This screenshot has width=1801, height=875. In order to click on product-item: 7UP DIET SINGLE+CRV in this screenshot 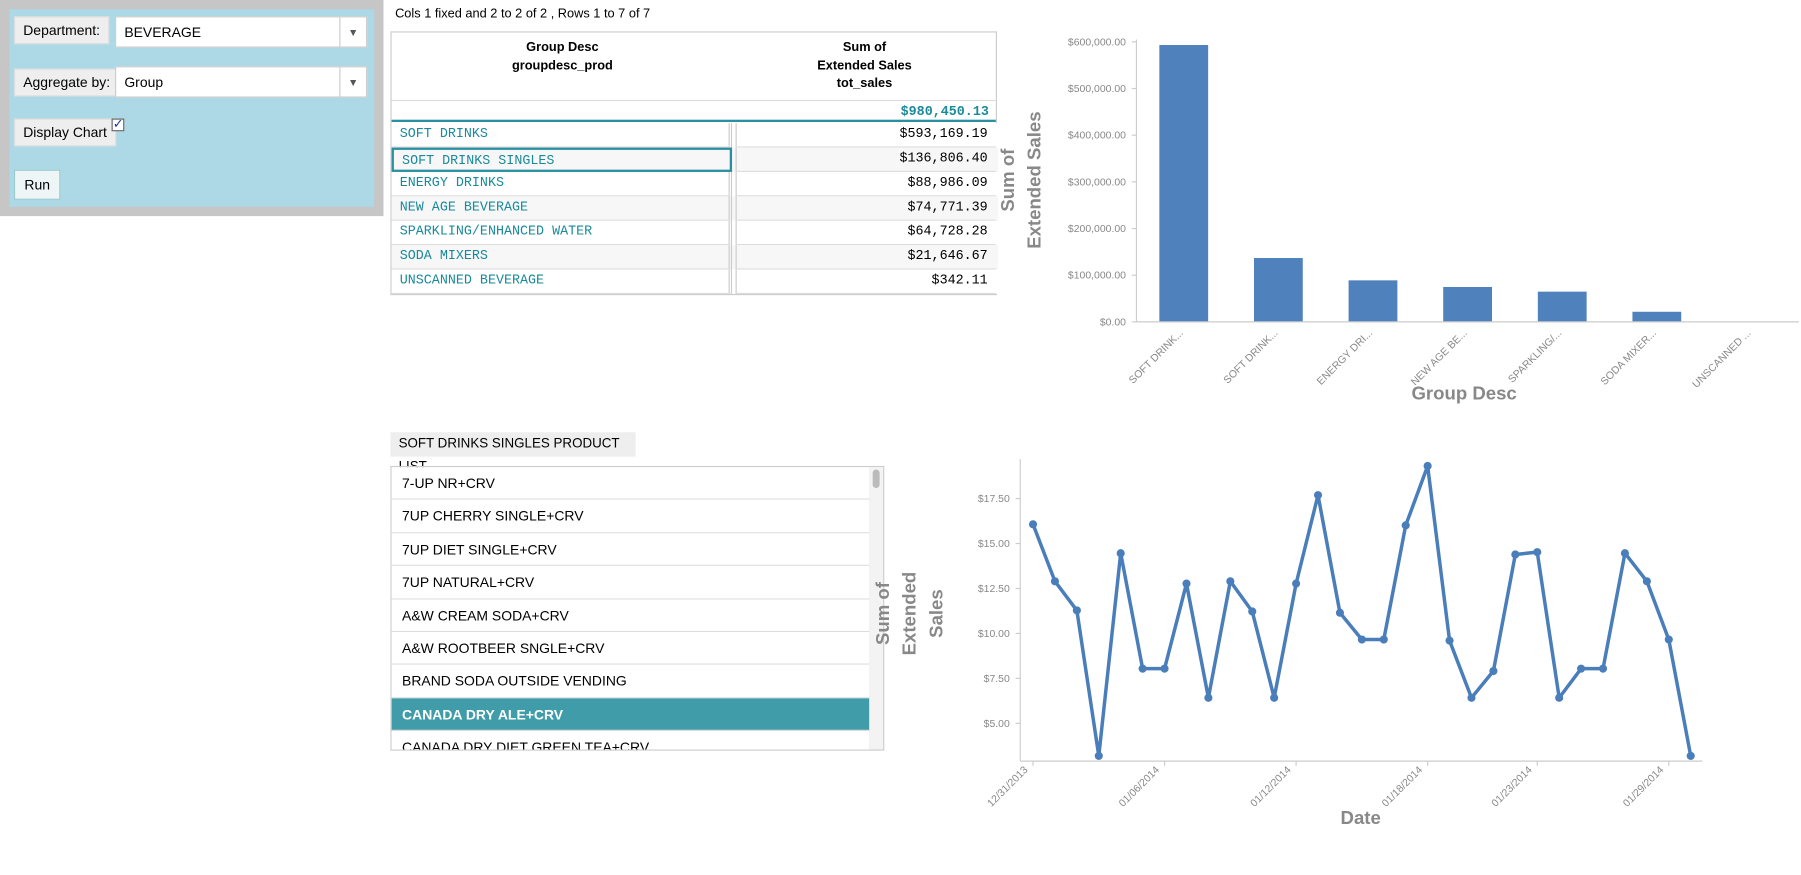, I will do `click(630, 550)`.